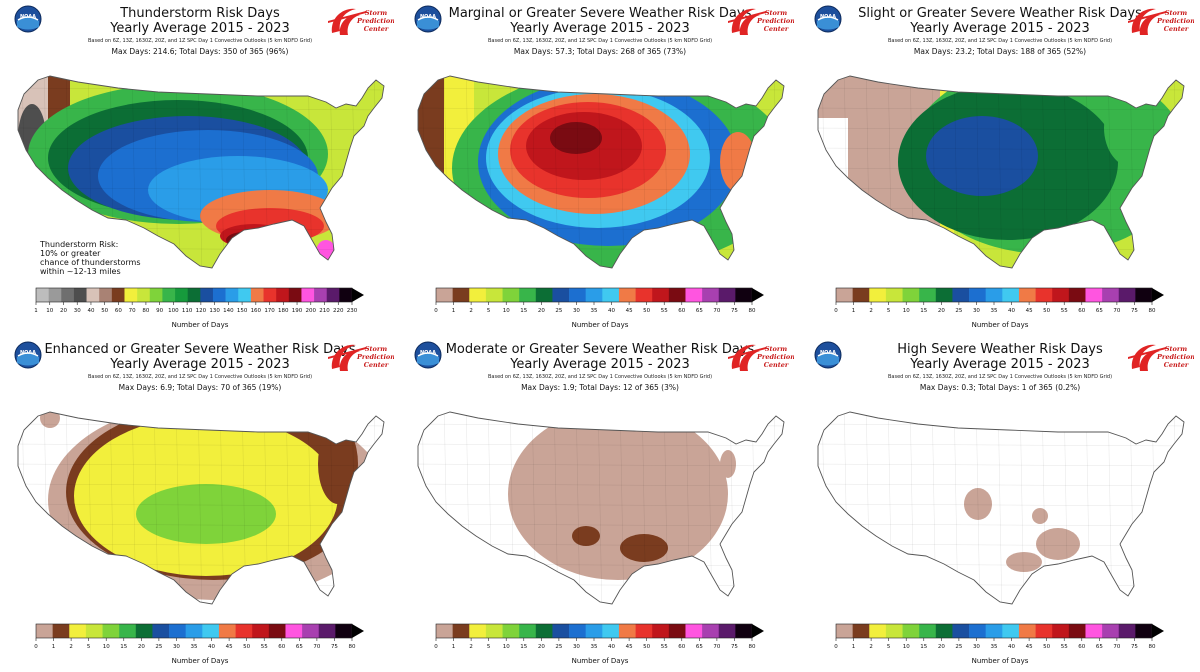  Describe the element at coordinates (311, 311) in the screenshot. I see `colorbar-tick-label: 200` at that location.